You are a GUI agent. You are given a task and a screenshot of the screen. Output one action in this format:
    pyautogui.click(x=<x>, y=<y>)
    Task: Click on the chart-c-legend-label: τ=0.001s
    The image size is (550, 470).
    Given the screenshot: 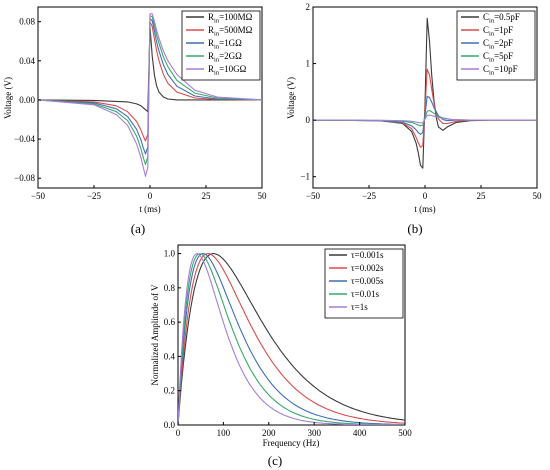 What is the action you would take?
    pyautogui.click(x=367, y=255)
    